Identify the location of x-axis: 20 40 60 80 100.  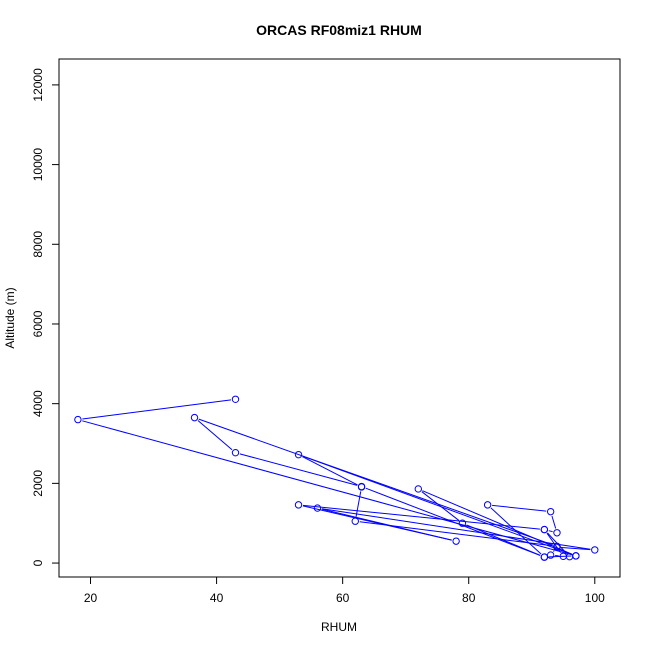
(344, 591).